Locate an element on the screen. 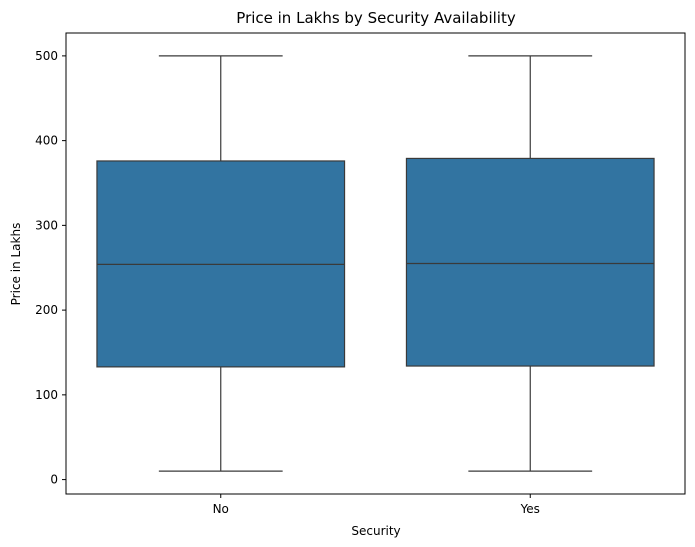 This screenshot has width=695, height=547. y-tick-label-200: 200 is located at coordinates (46, 310).